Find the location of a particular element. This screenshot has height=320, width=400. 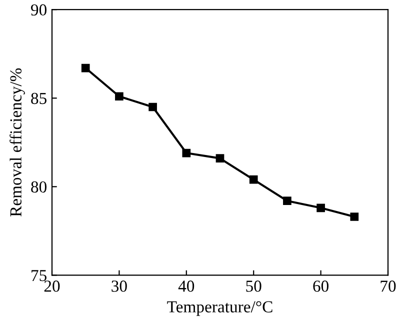

x-axis-title: Temperature/°C is located at coordinates (219, 308).